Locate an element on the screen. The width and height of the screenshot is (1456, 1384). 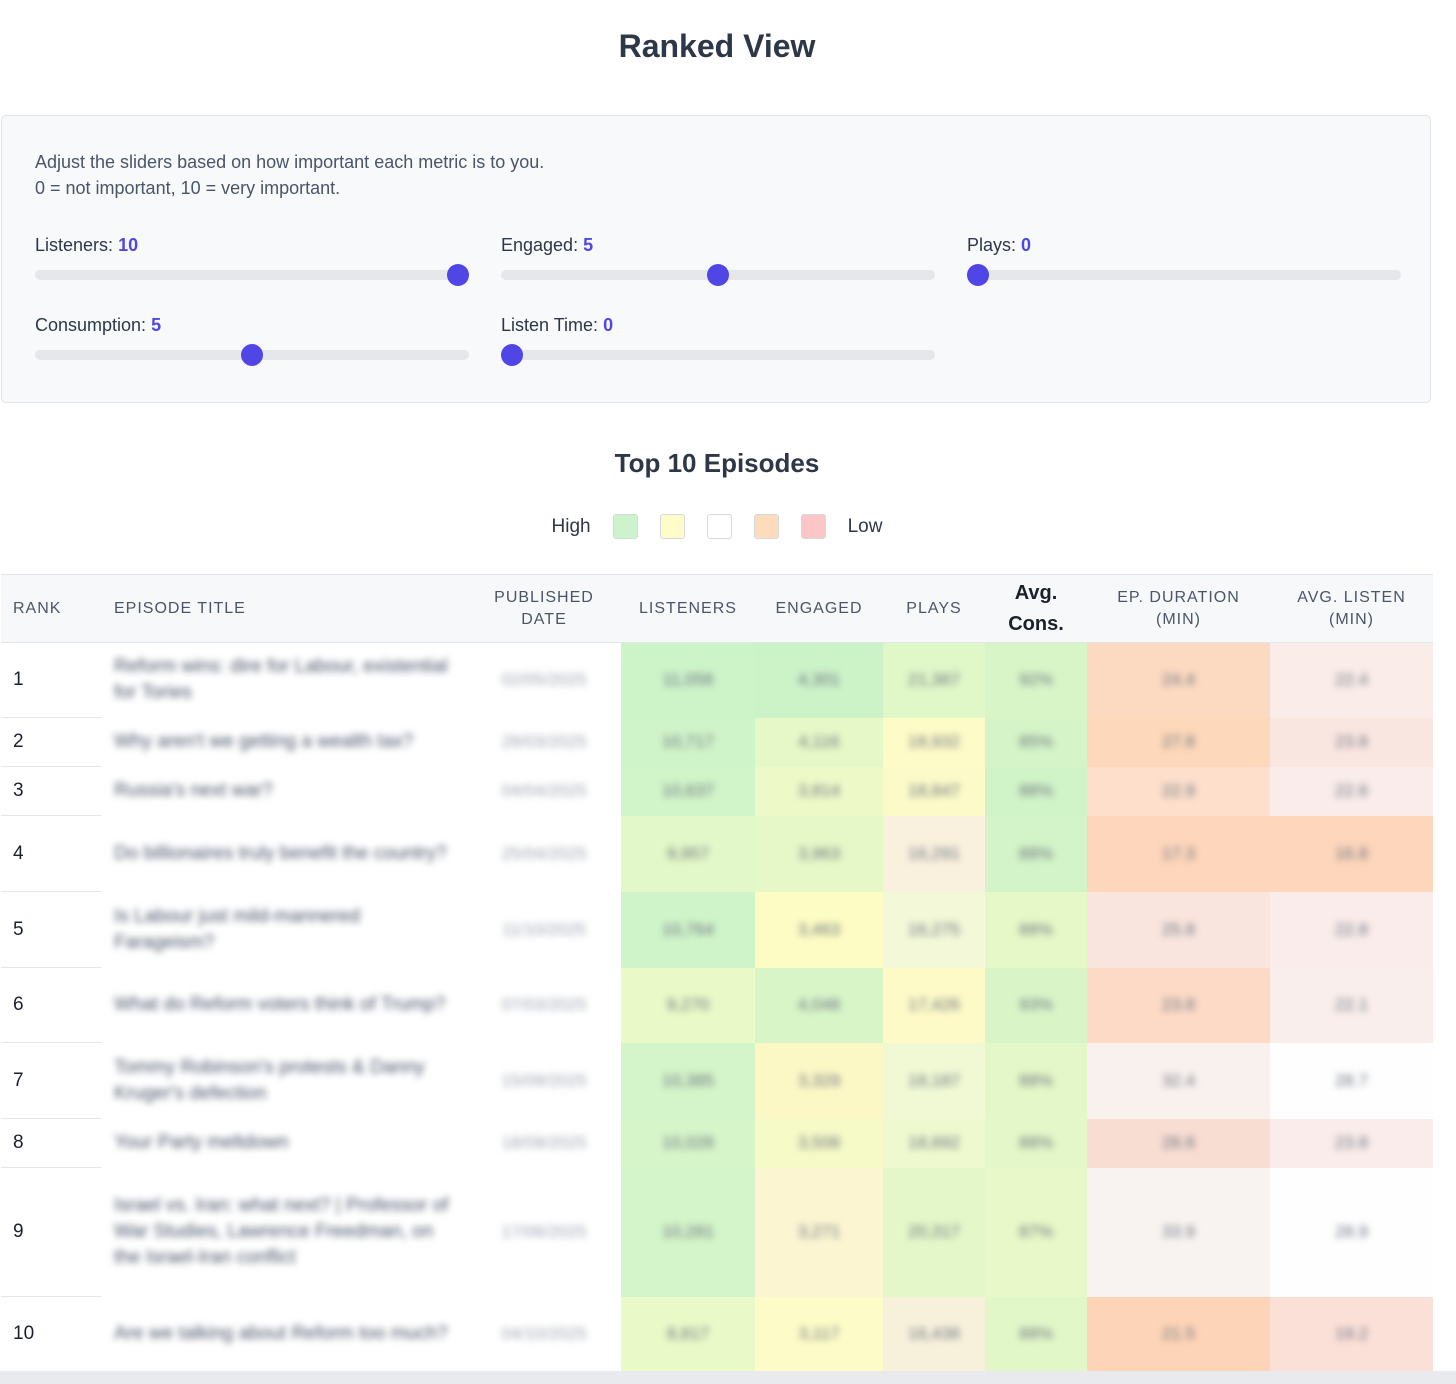
rank-cell-text: 5 is located at coordinates (18, 929).